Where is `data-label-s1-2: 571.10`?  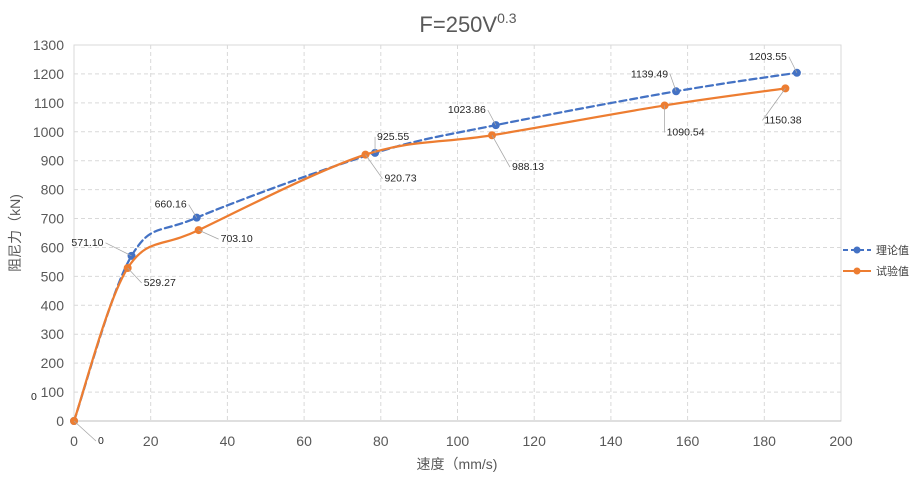
data-label-s1-2: 571.10 is located at coordinates (87, 243).